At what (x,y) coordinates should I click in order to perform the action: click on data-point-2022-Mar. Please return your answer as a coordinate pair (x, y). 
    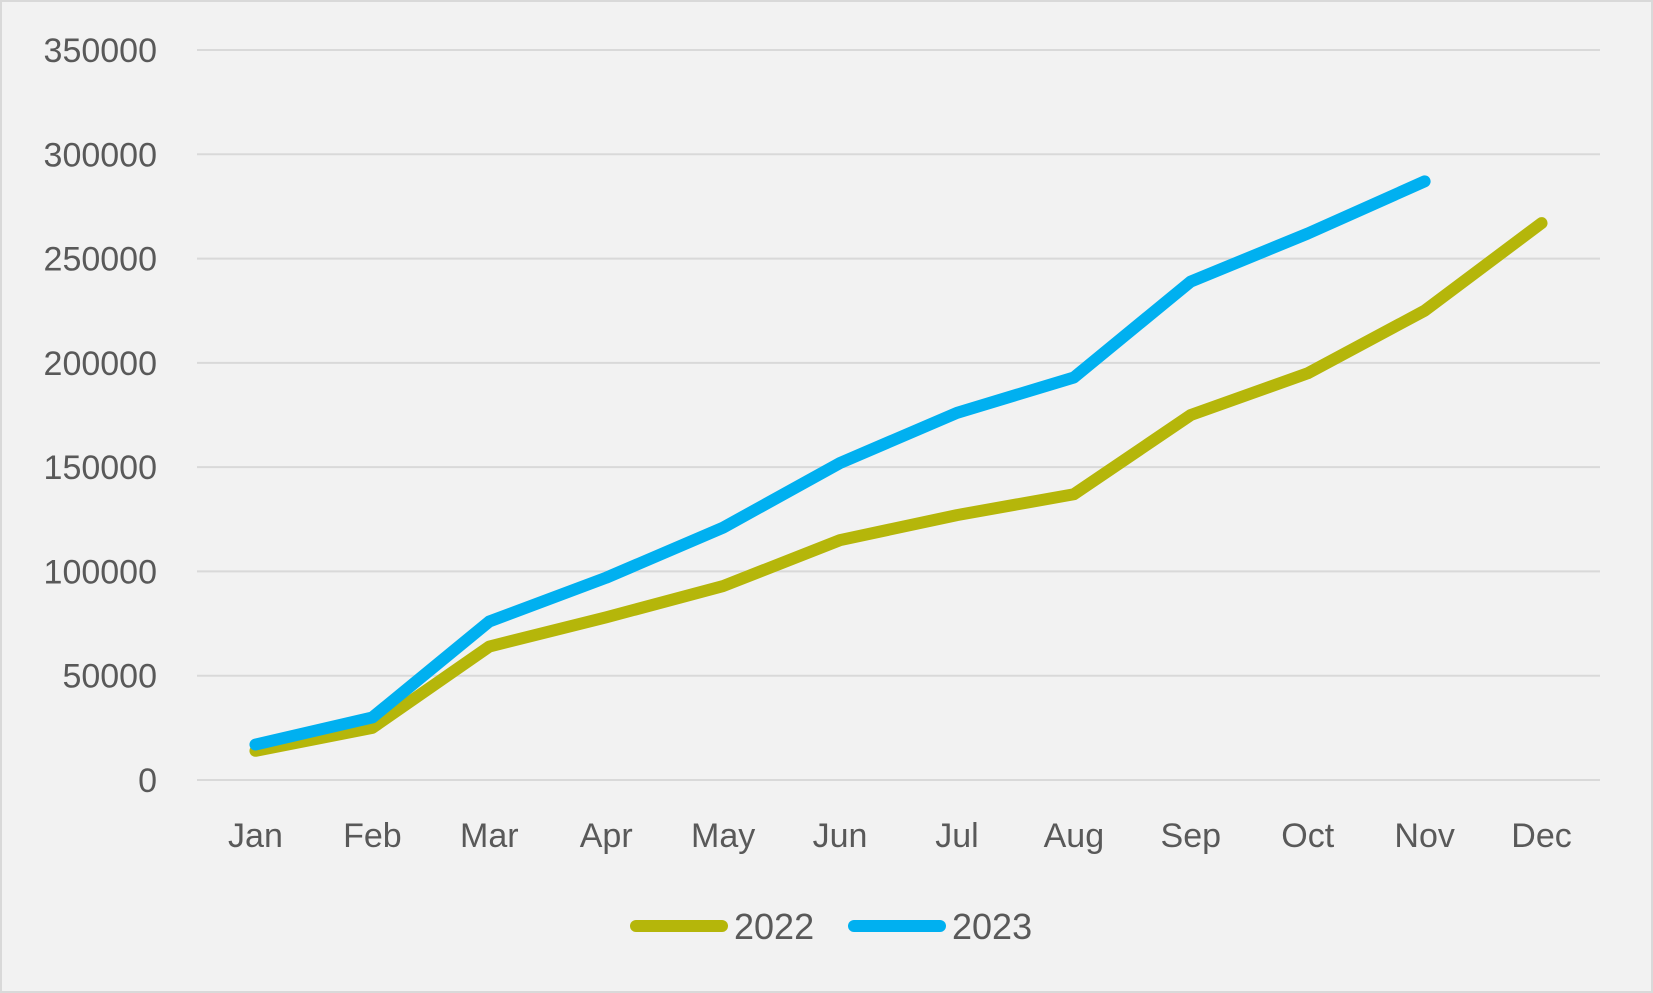
    Looking at the image, I should click on (489, 646).